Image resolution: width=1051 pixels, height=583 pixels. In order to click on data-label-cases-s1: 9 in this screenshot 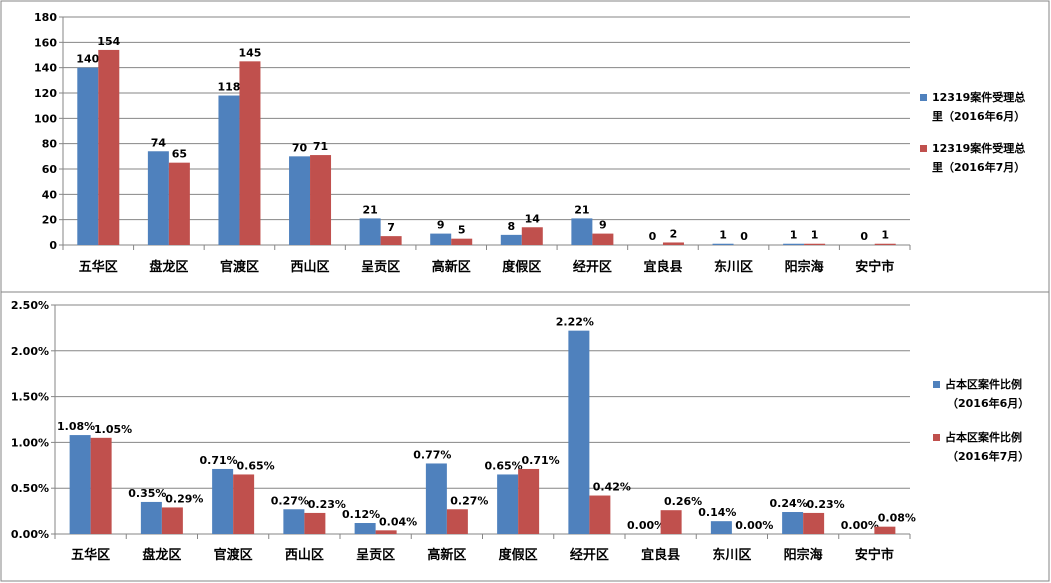, I will do `click(441, 225)`.